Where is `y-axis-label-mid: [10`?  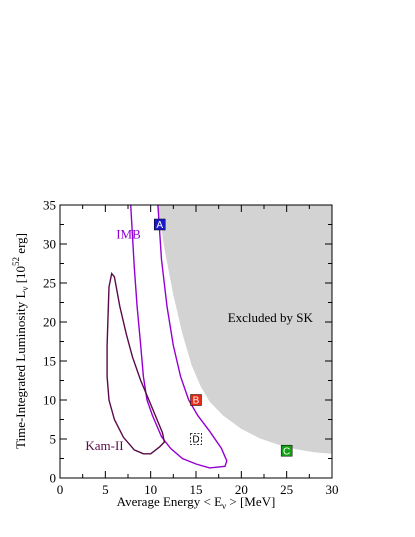
y-axis-label-mid: [10 is located at coordinates (20, 276).